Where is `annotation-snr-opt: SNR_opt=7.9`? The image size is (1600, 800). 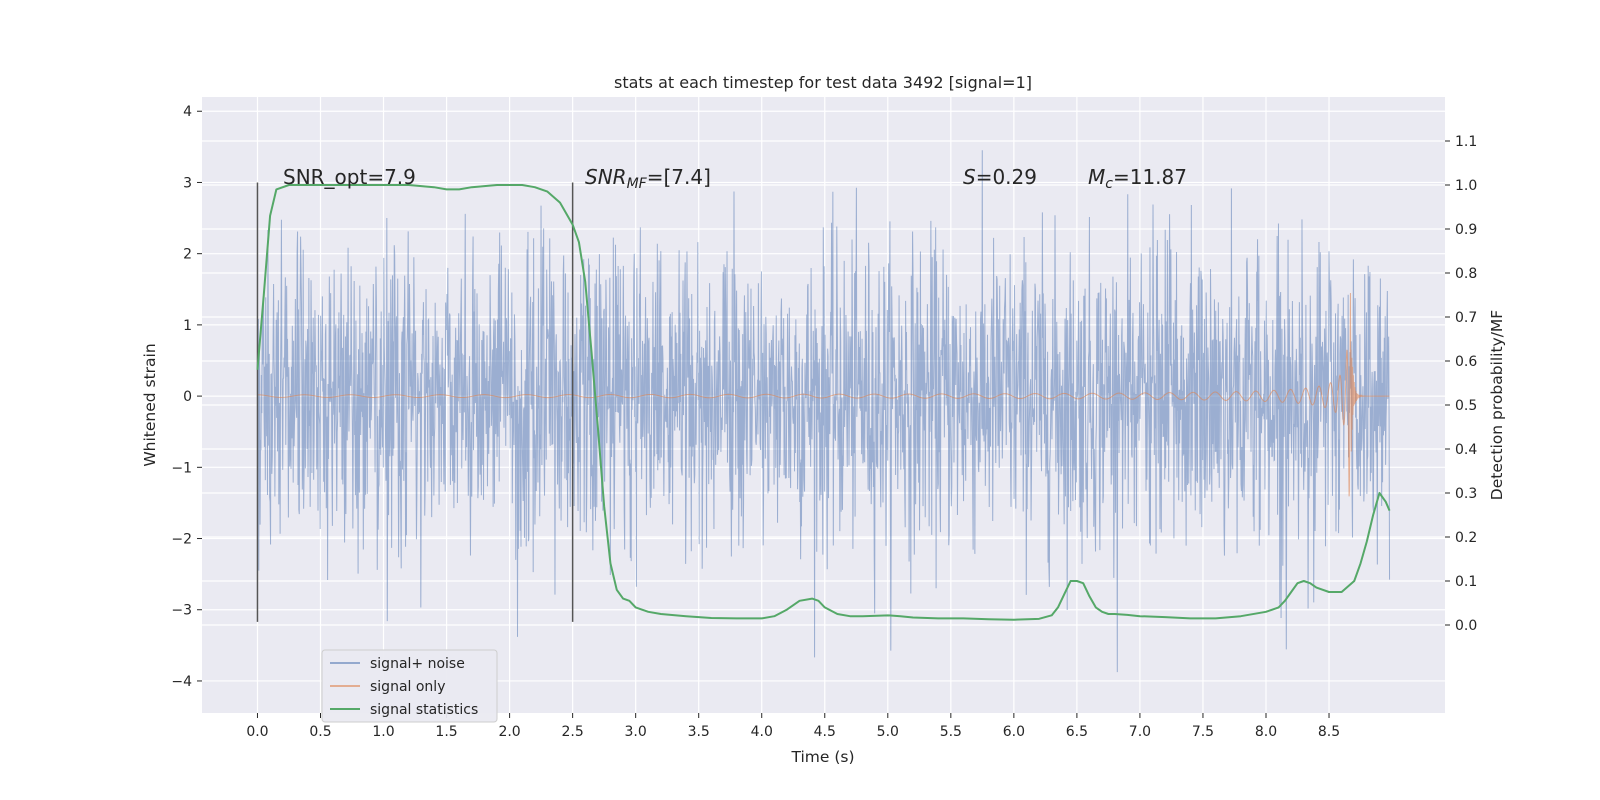
annotation-snr-opt: SNR_opt=7.9 is located at coordinates (349, 177).